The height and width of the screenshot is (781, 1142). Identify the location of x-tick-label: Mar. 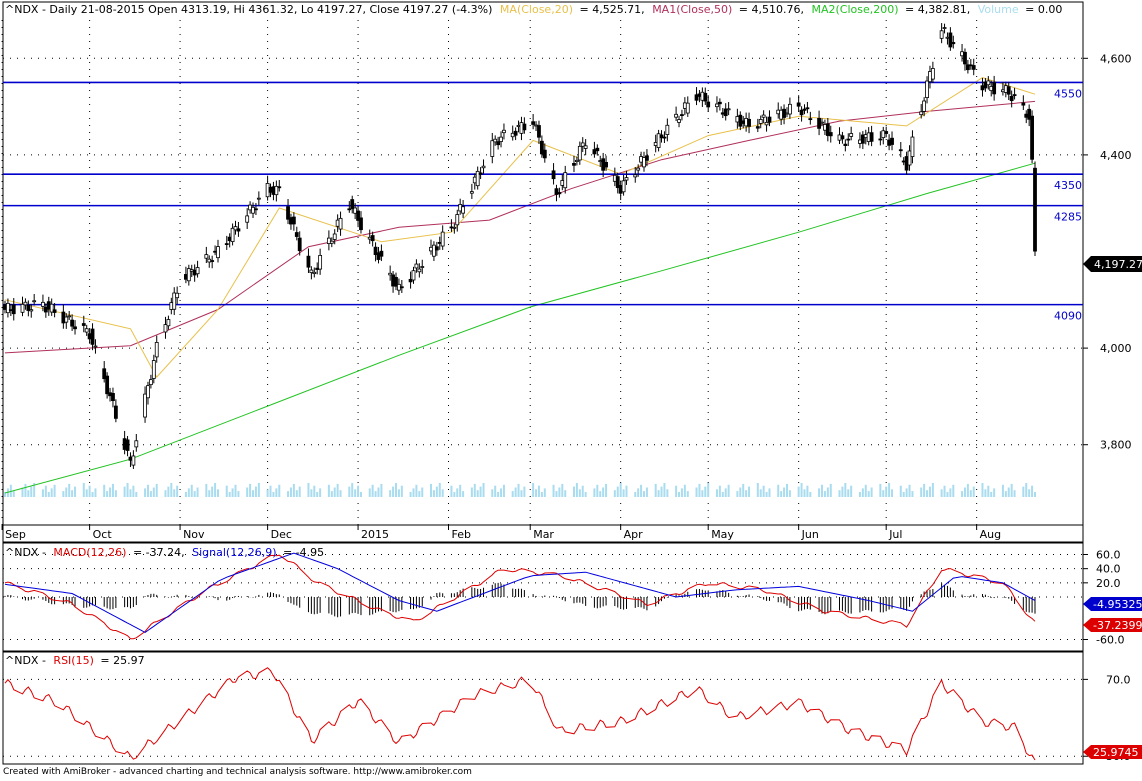
(543, 534).